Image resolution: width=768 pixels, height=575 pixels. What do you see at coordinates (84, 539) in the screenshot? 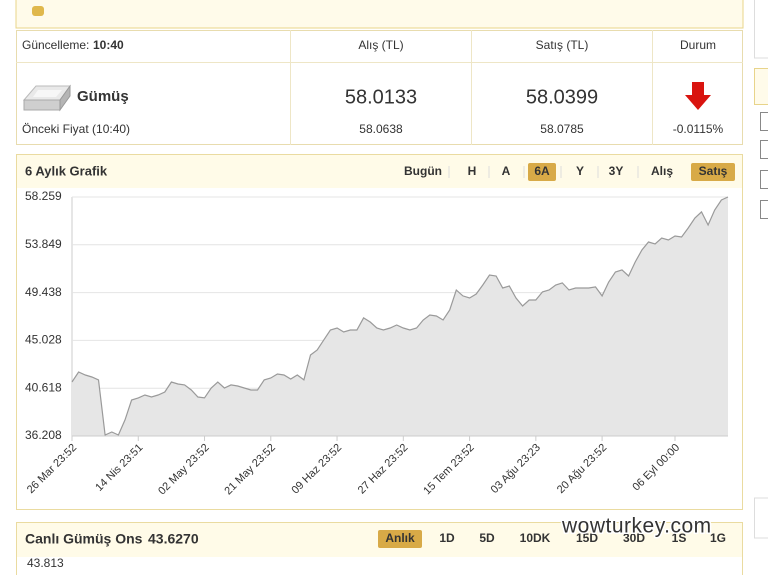
I see `live-title: Canlı Gümüş Ons` at bounding box center [84, 539].